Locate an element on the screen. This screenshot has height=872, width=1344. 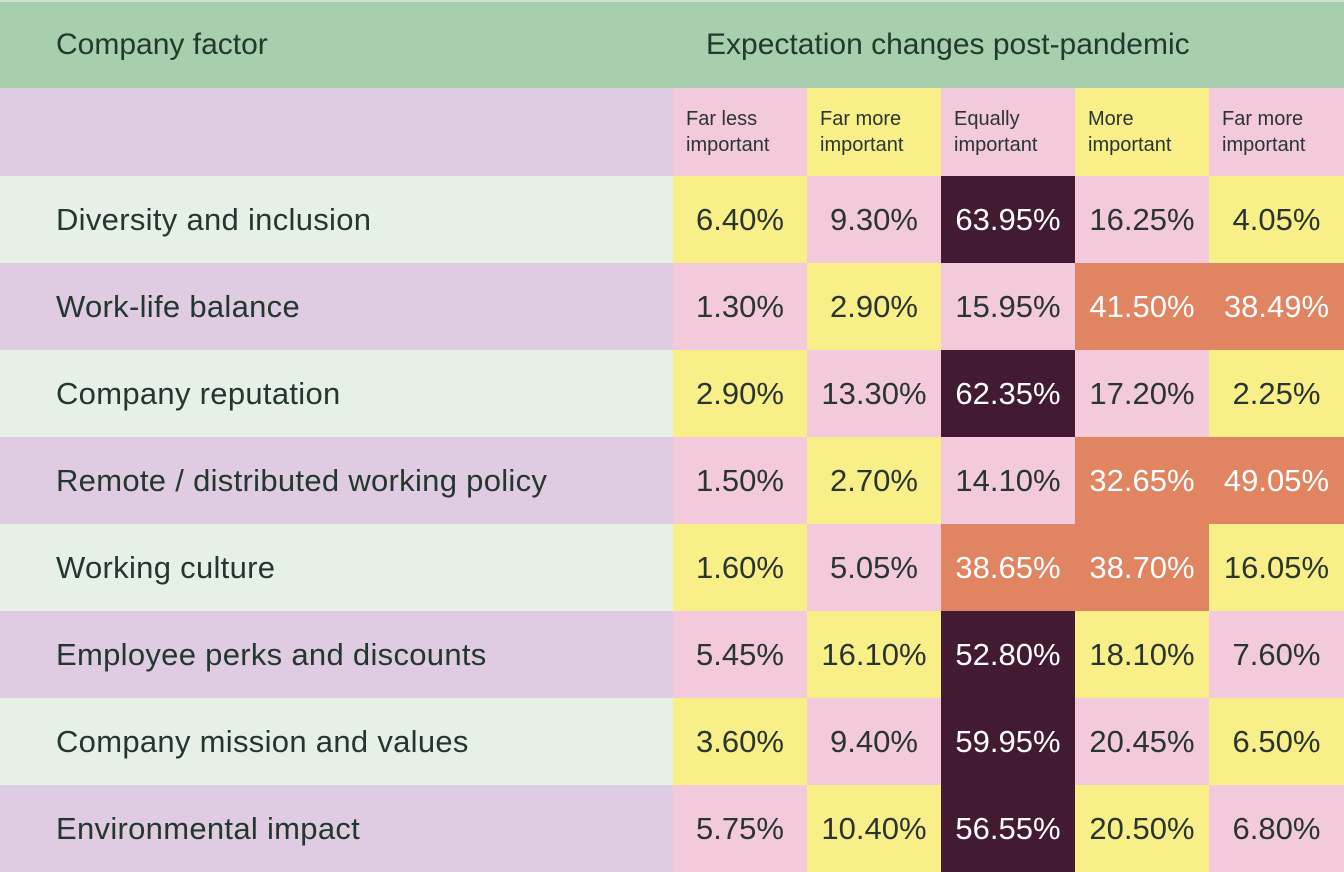
value-cell: 38.65% is located at coordinates (1008, 567).